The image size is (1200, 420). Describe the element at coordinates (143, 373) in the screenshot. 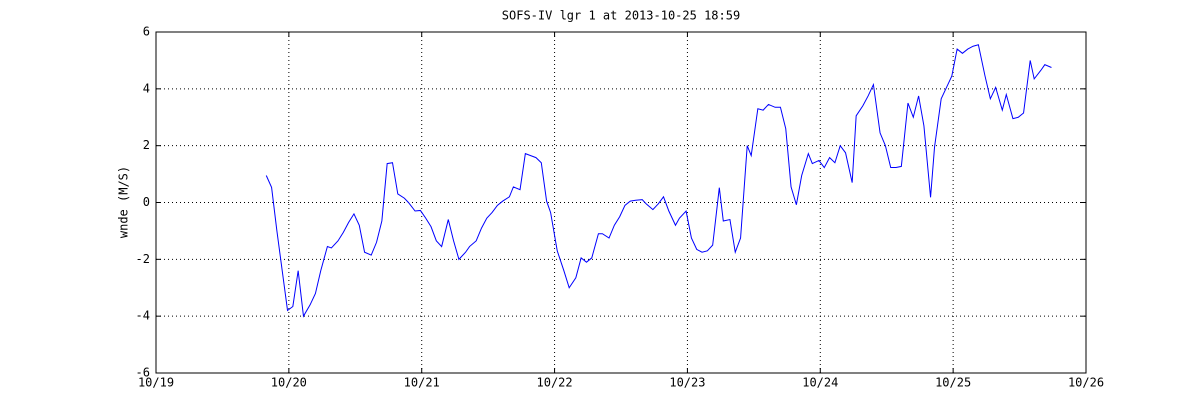

I see `y-tick-label: -6` at that location.